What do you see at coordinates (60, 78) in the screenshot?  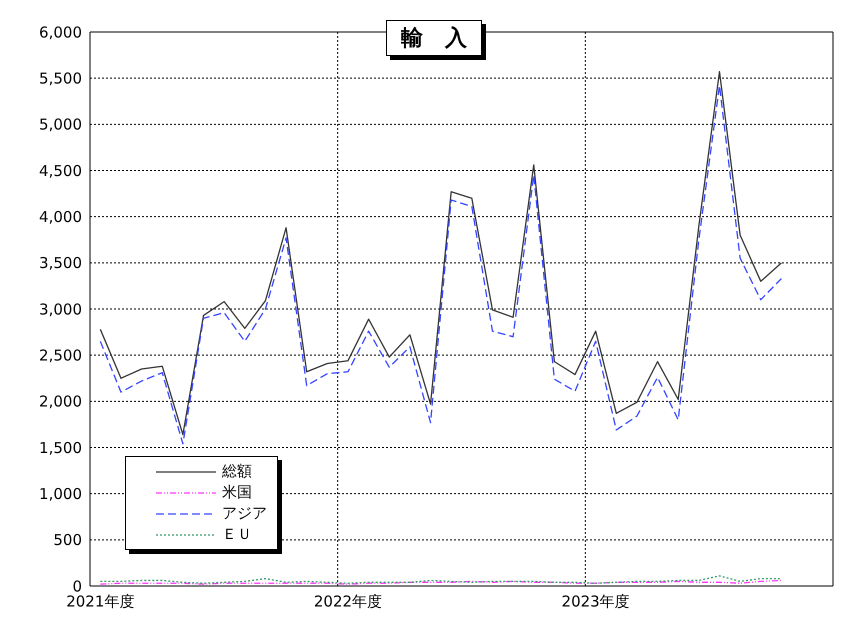 I see `y-tick-label: 5,500` at bounding box center [60, 78].